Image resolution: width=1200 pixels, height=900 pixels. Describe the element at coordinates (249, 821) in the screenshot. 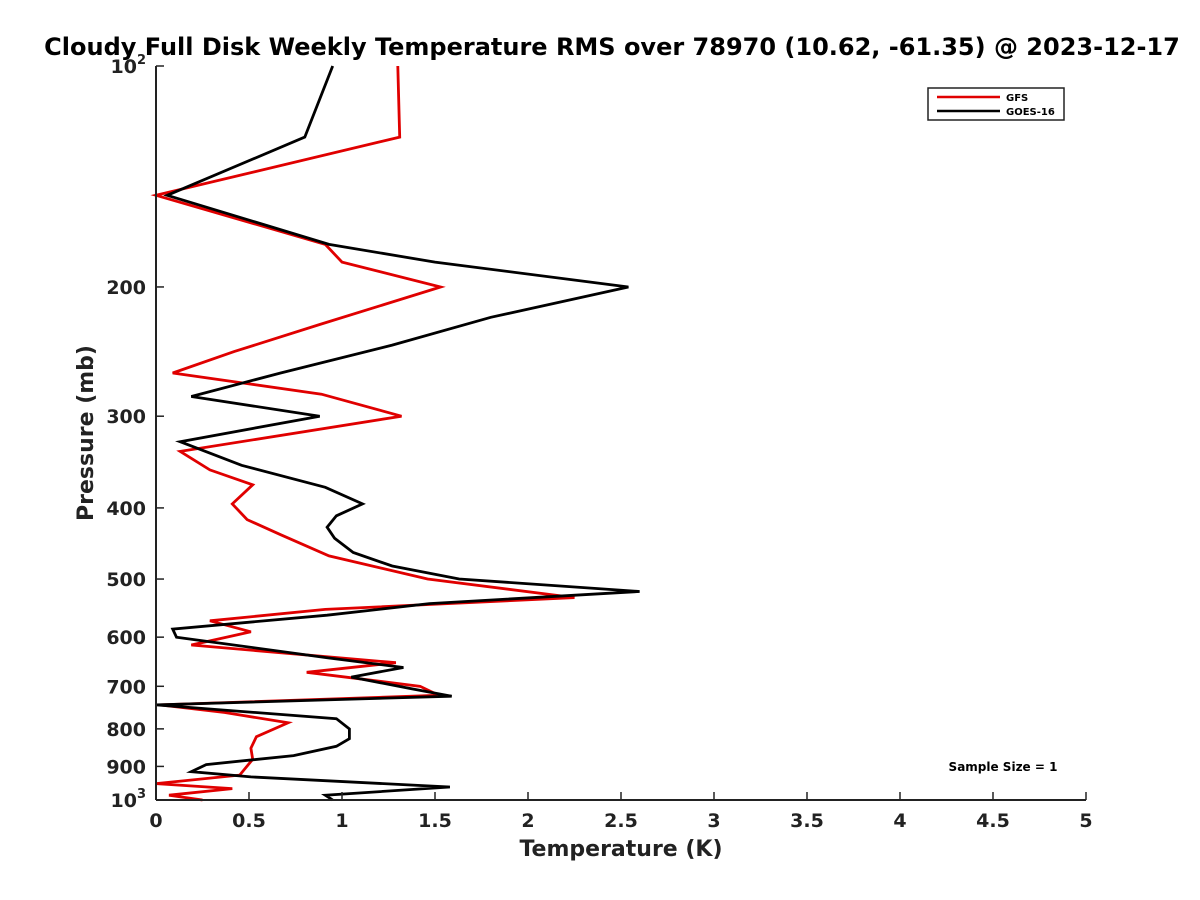

I see `x-tick-label: 0.5` at that location.